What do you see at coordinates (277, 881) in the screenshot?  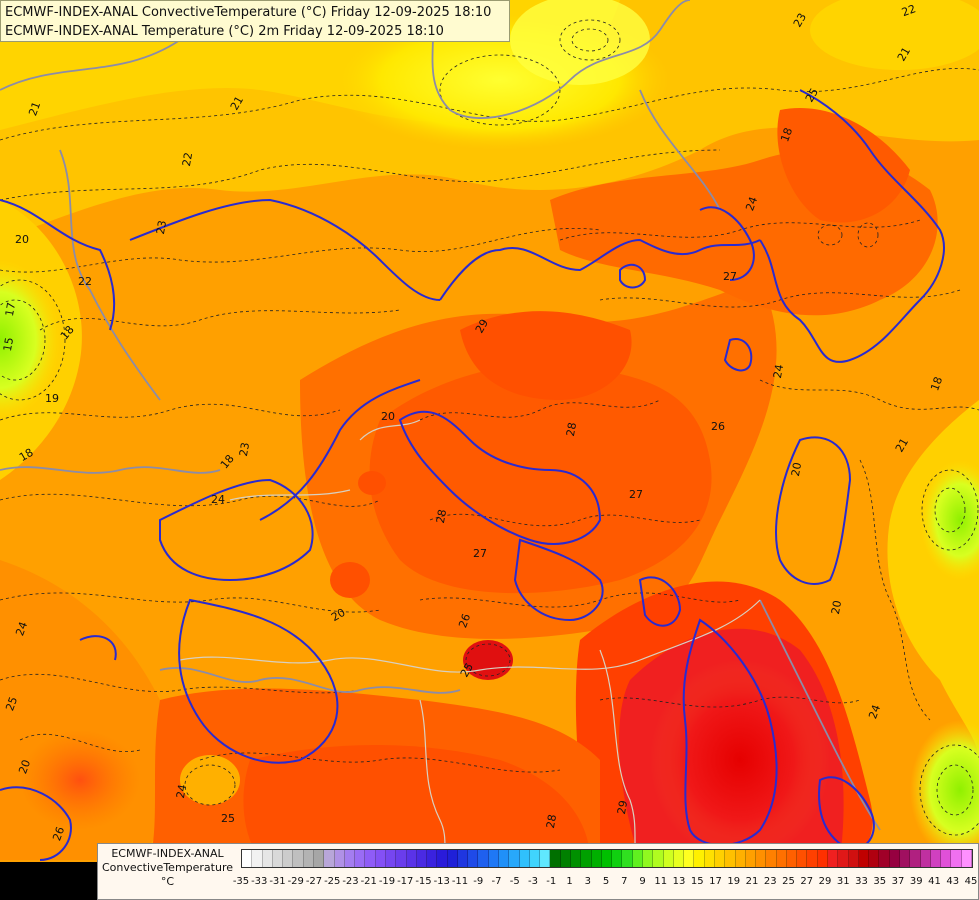 I see `legend-tick-label: -31` at bounding box center [277, 881].